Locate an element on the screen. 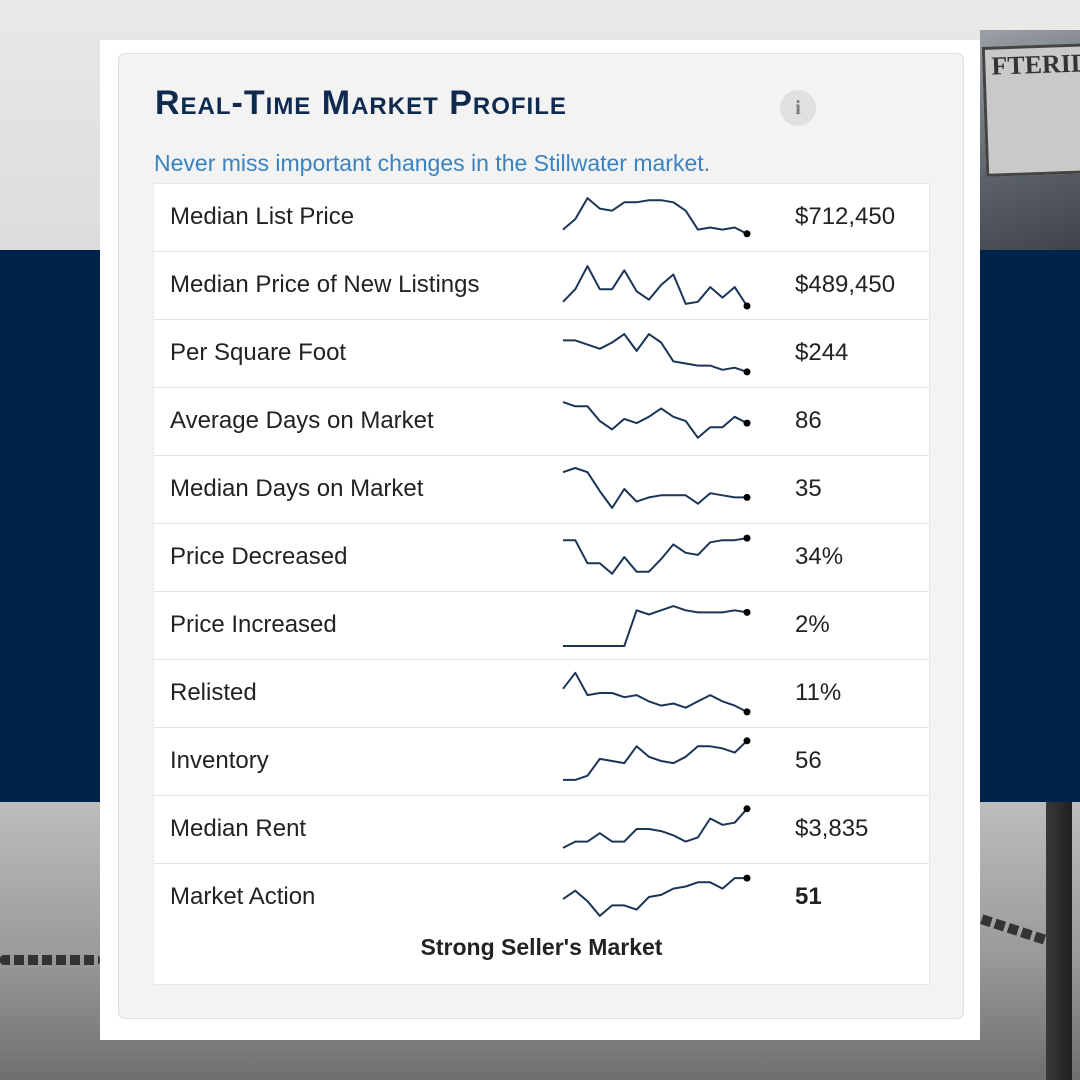  info-icon: i is located at coordinates (798, 108).